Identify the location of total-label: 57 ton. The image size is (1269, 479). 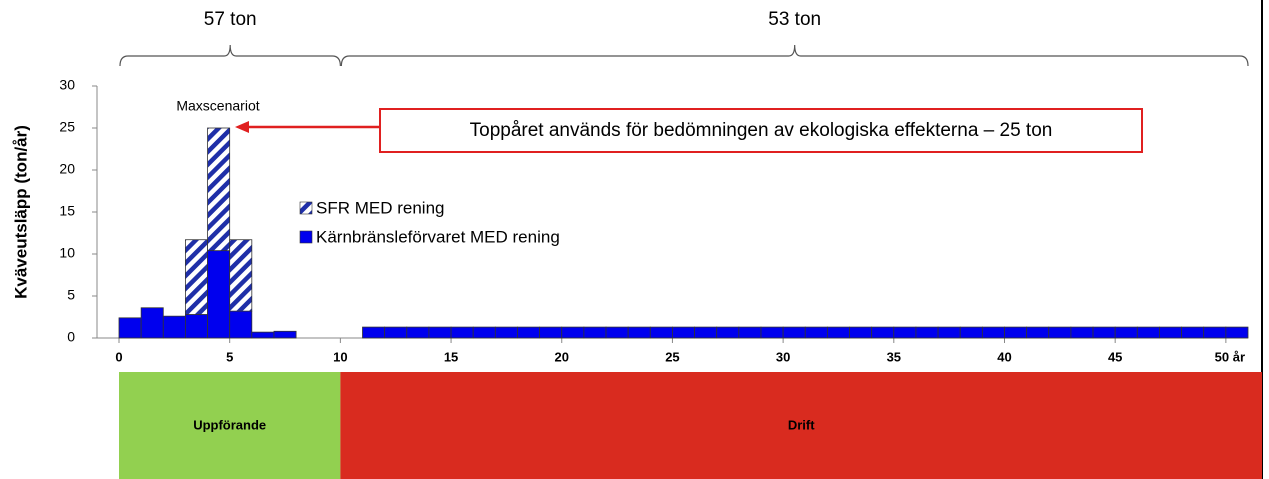
(230, 19).